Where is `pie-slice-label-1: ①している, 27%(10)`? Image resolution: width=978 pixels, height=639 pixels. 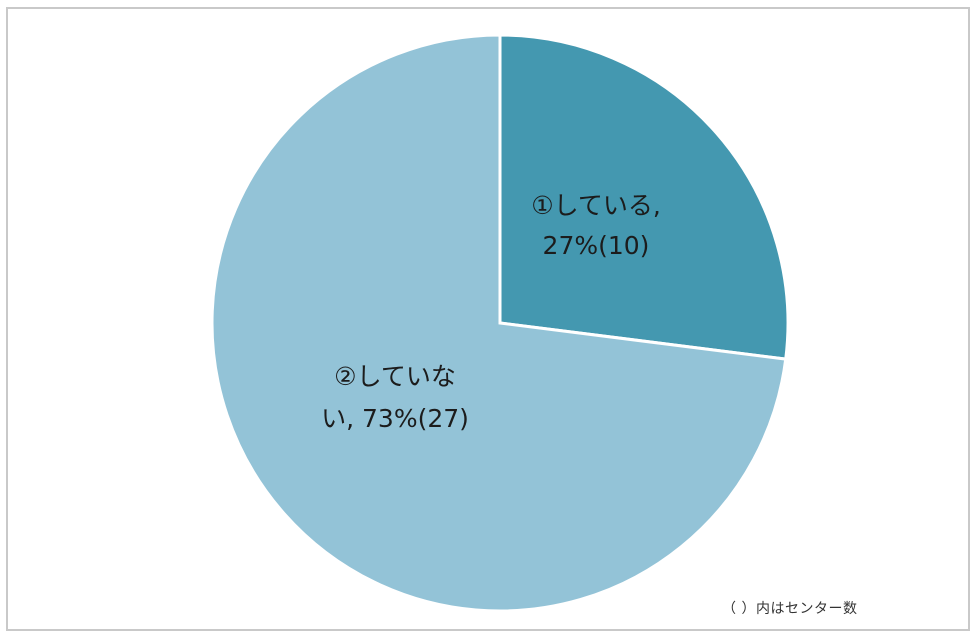 pie-slice-label-1: ①している, 27%(10) is located at coordinates (596, 225).